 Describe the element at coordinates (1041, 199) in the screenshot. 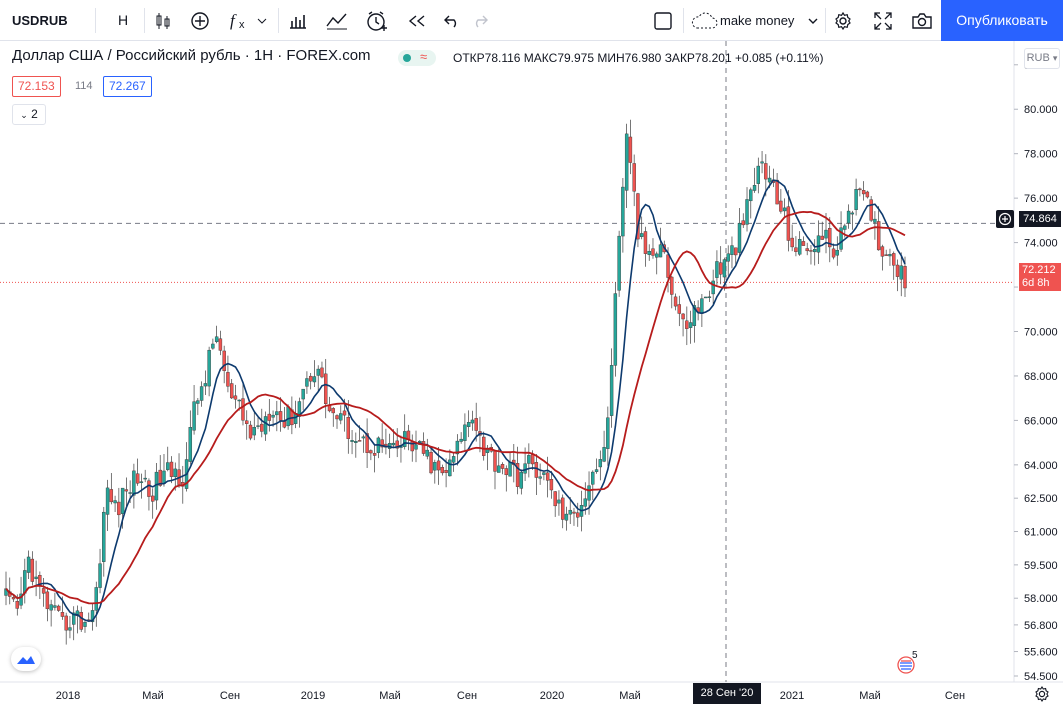

I see `price-tick-label: 76.000` at that location.